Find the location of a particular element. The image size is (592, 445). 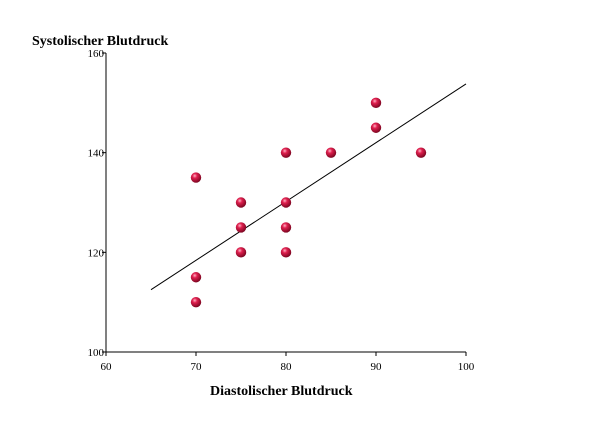

y-tick-label: 120 is located at coordinates (96, 253).